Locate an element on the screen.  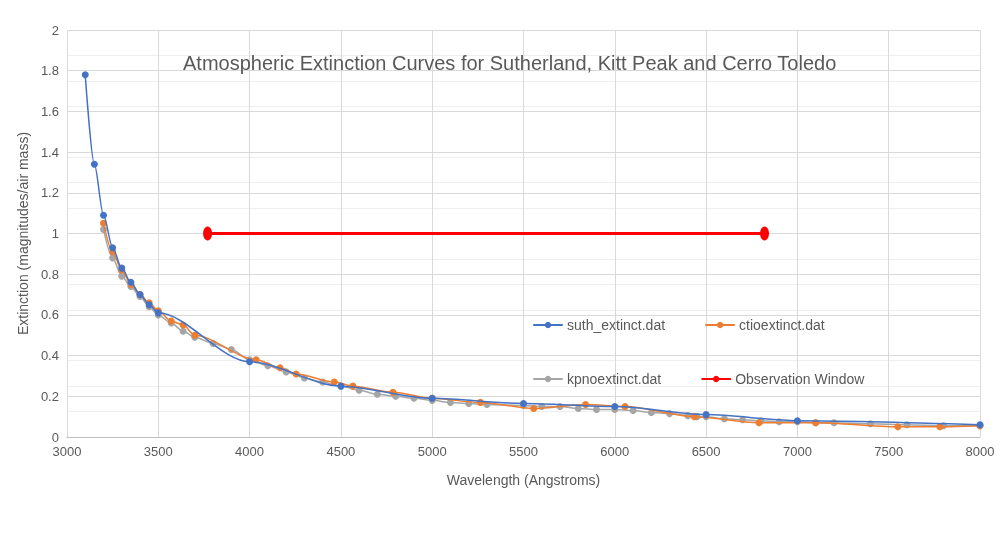
x-tick-label: 5500 is located at coordinates (523, 451).